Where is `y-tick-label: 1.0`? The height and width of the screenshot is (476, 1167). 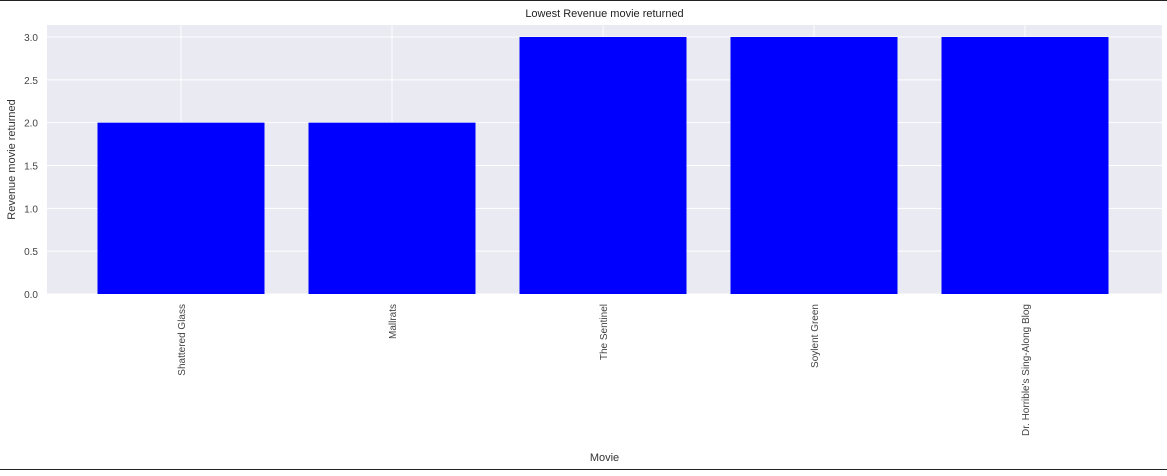 y-tick-label: 1.0 is located at coordinates (31, 209).